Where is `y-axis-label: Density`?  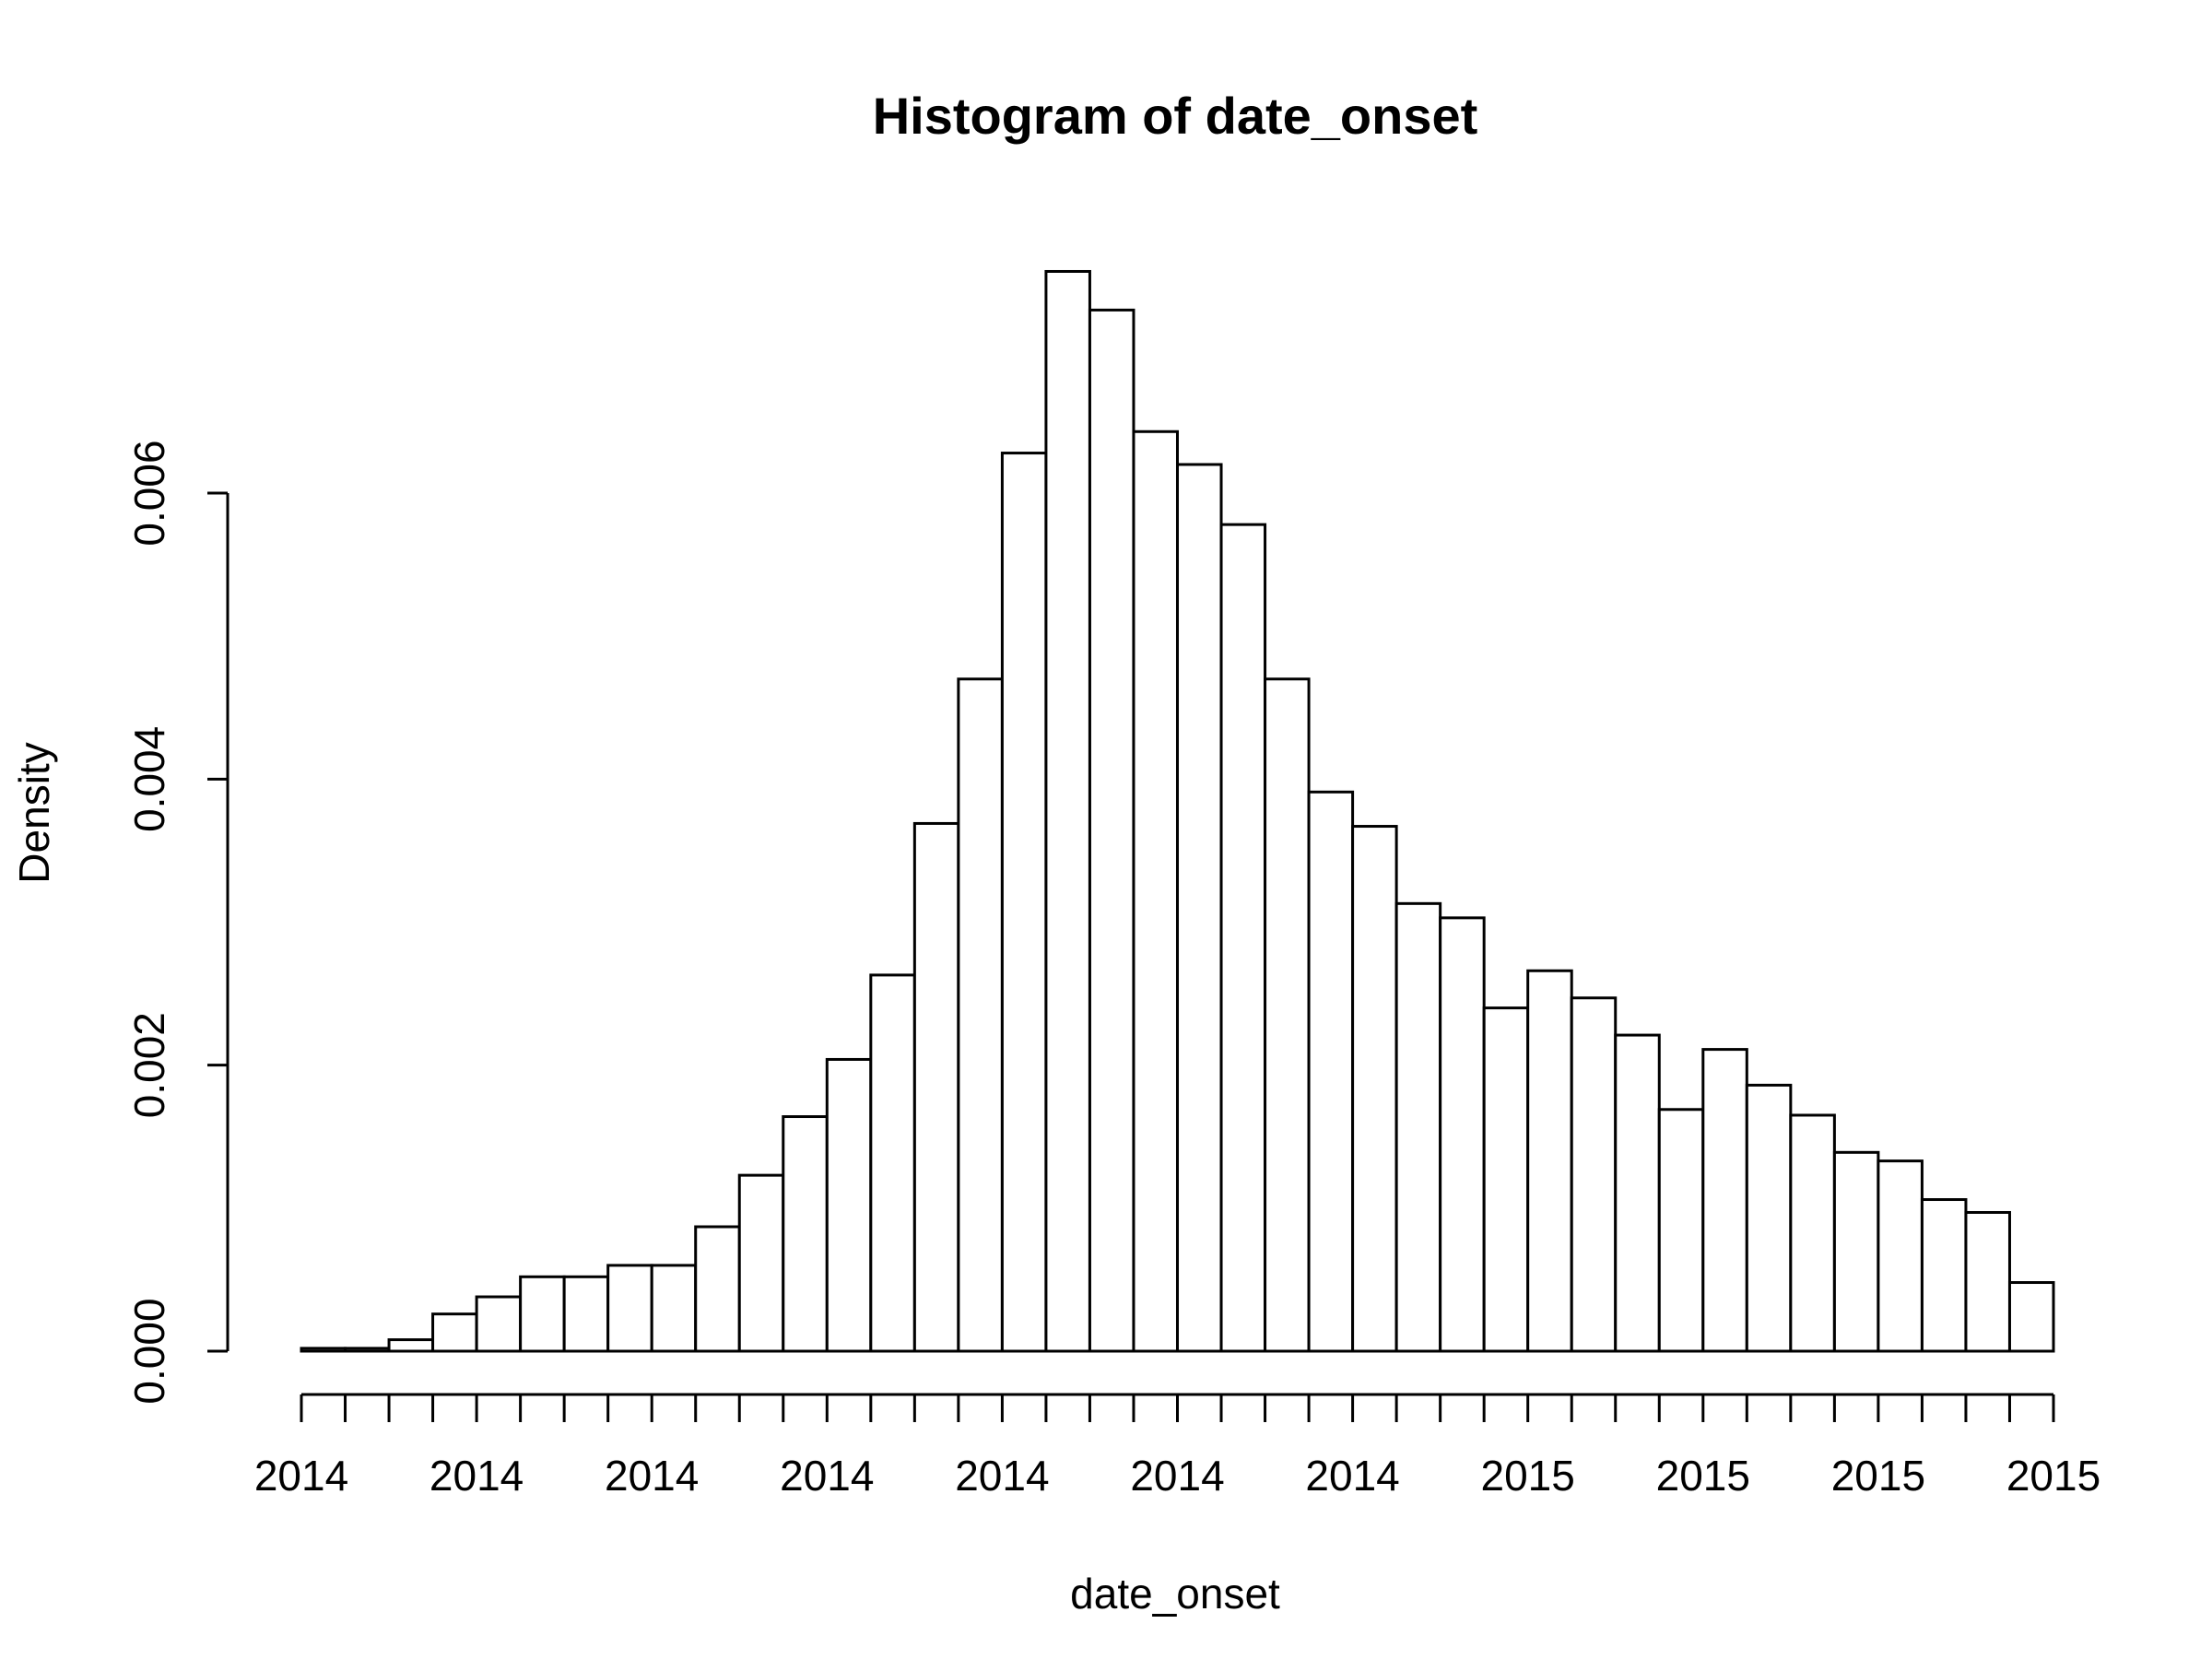
y-axis-label: Density is located at coordinates (34, 812).